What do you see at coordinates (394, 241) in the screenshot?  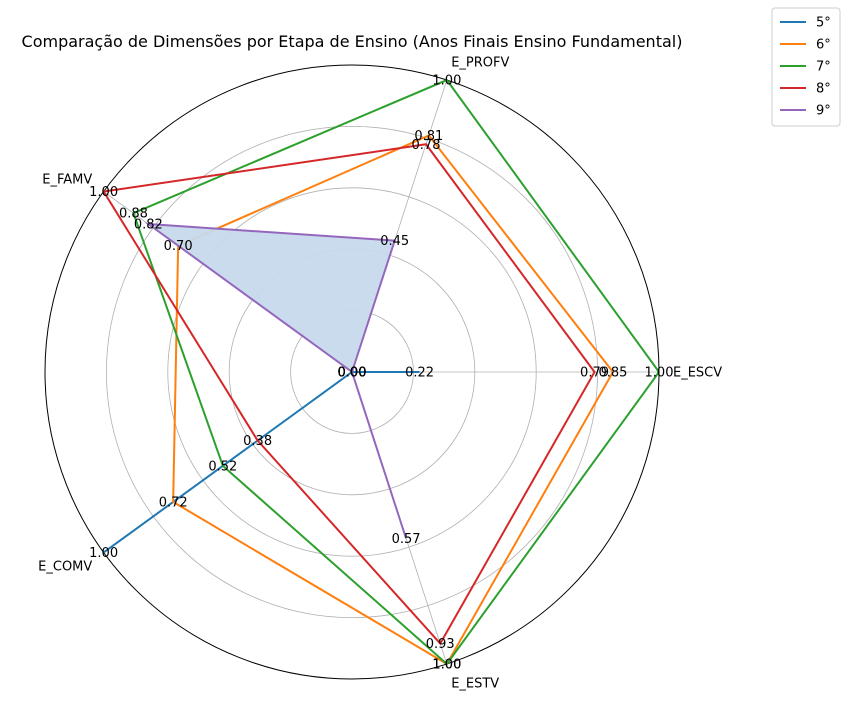 I see `value-label-s5-e-profv: 0.45` at bounding box center [394, 241].